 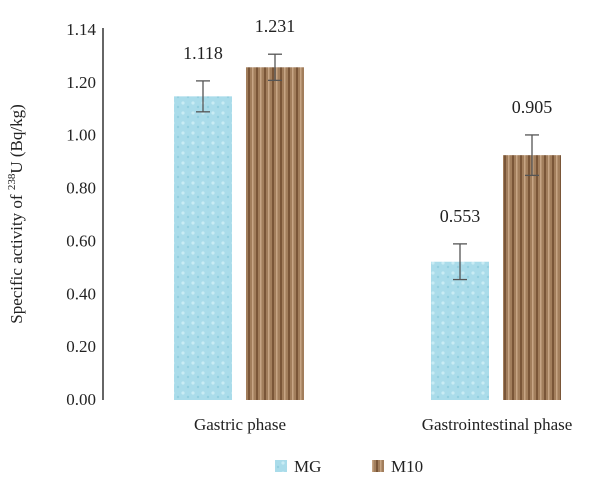 I want to click on data-label: 1.231, so click(x=275, y=26).